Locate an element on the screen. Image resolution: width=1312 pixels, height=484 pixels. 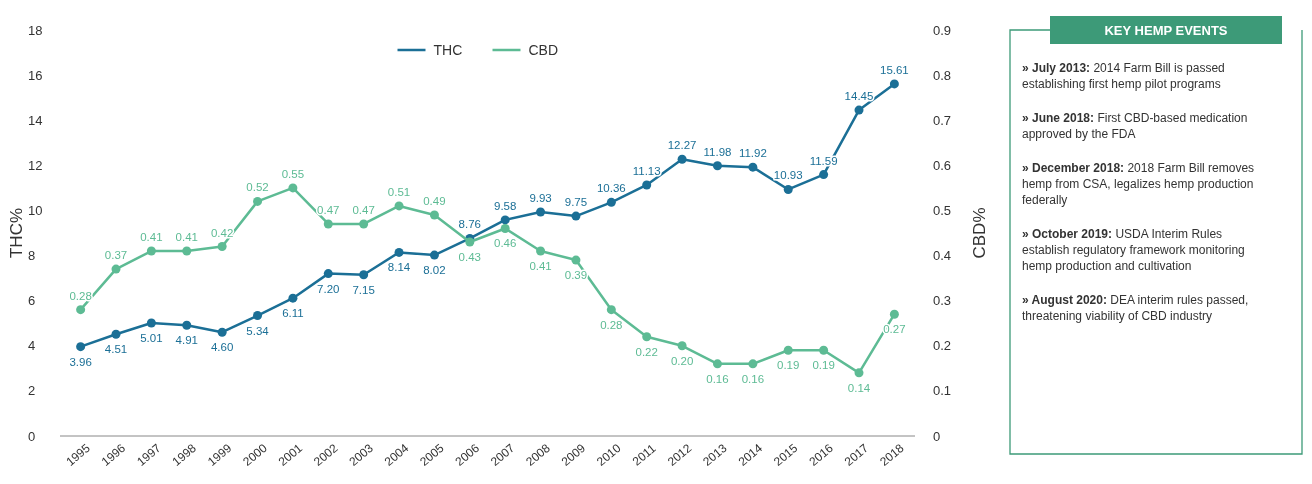
data-label: 5.34 is located at coordinates (258, 330).